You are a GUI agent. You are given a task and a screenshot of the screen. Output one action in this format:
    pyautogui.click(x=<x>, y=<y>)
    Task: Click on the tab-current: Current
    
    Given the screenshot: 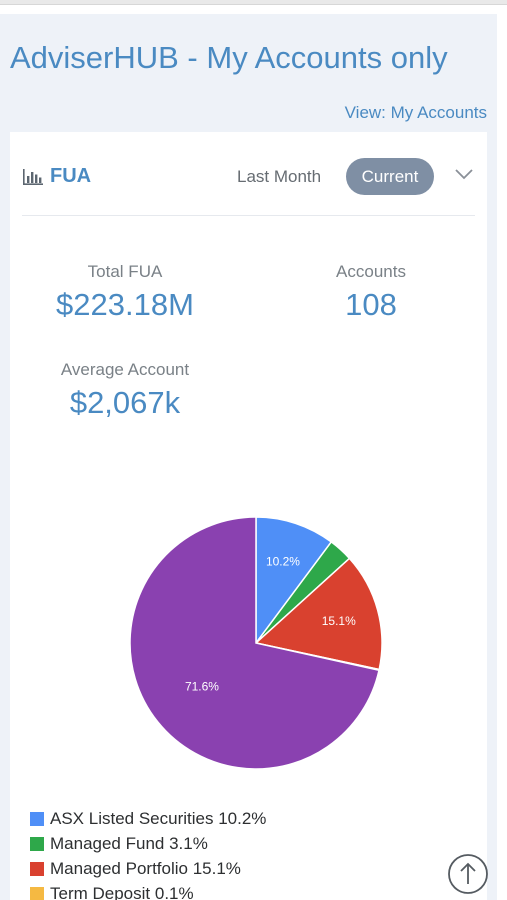 What is the action you would take?
    pyautogui.click(x=390, y=176)
    